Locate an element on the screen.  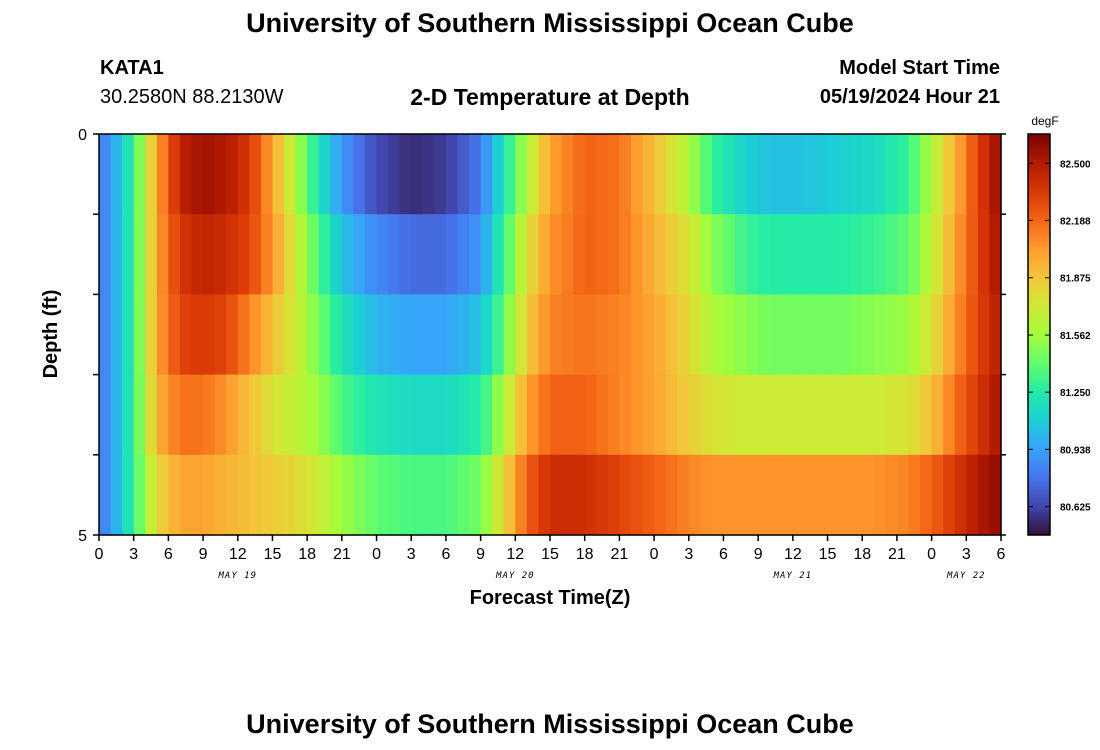
x-date-label: MAY 22 is located at coordinates (966, 576).